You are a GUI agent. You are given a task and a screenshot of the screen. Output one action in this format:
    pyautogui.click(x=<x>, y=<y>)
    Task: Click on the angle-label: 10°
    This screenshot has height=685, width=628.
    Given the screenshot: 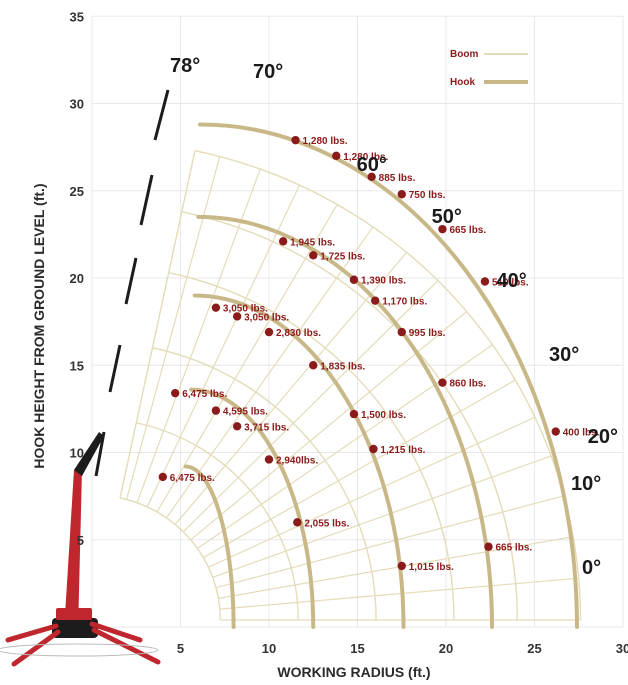 What is the action you would take?
    pyautogui.click(x=586, y=484)
    